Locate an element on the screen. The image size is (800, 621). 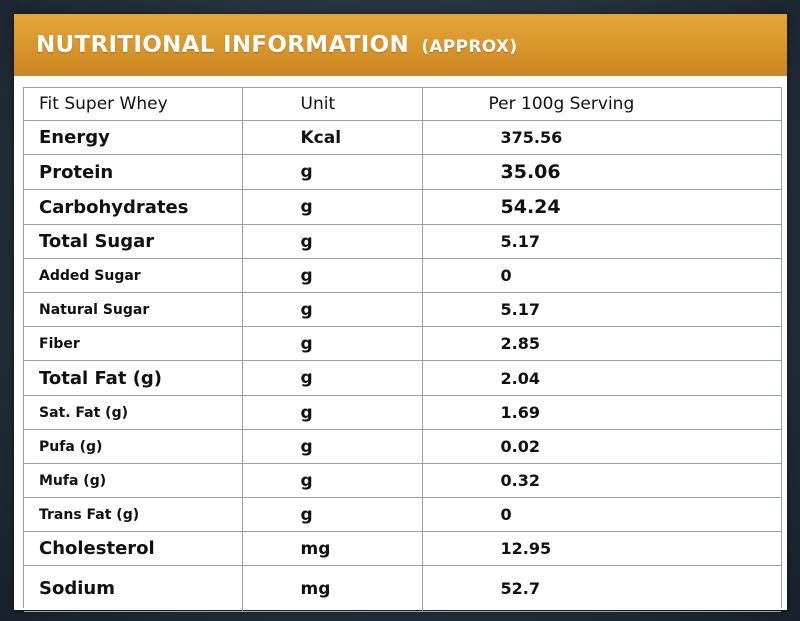
nutrient-name: Cholesterol is located at coordinates (133, 548).